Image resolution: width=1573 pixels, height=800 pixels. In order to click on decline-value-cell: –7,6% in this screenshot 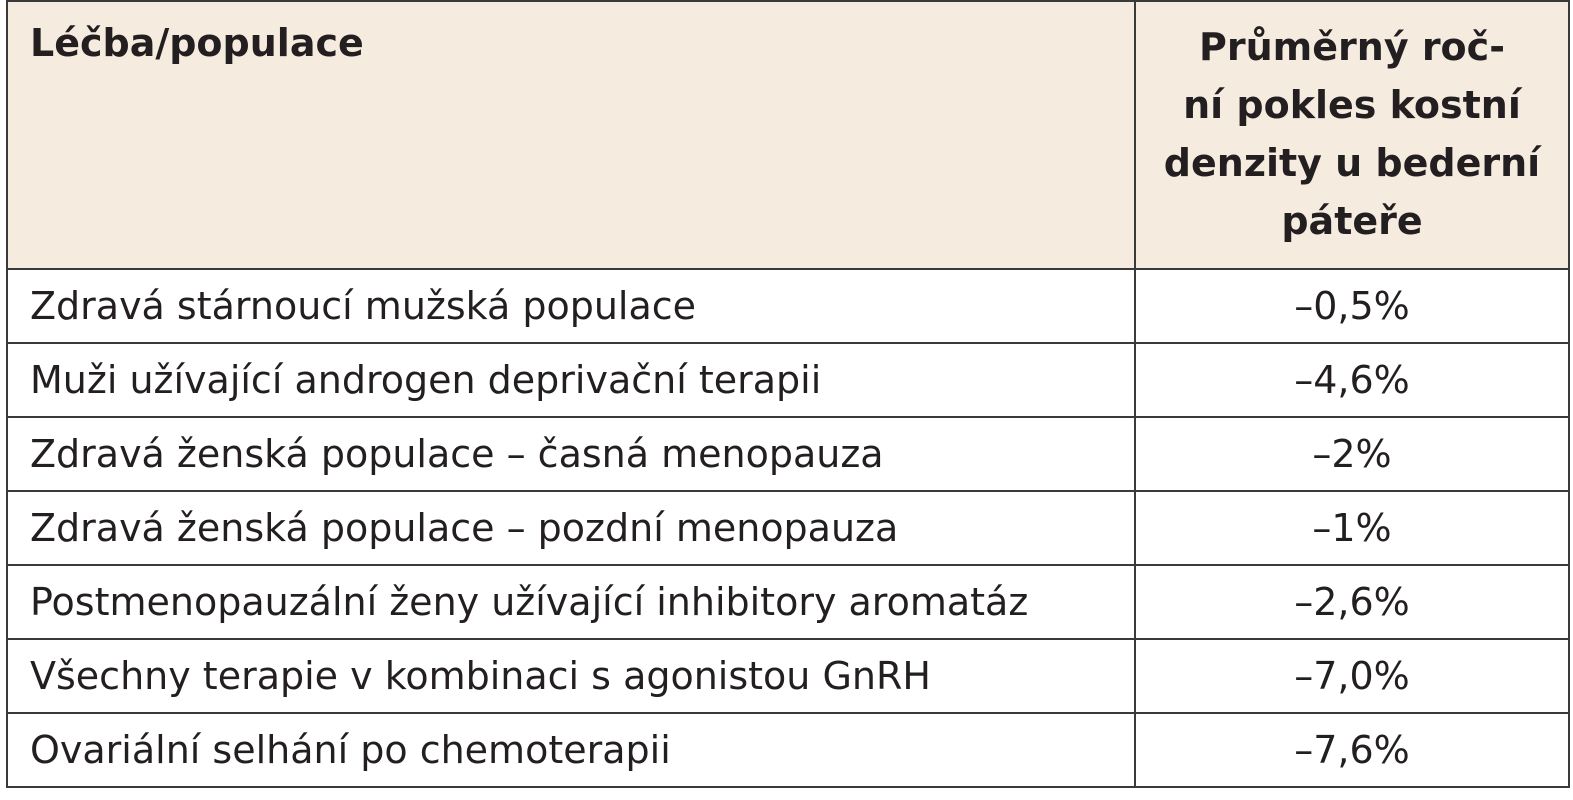, I will do `click(1352, 750)`.